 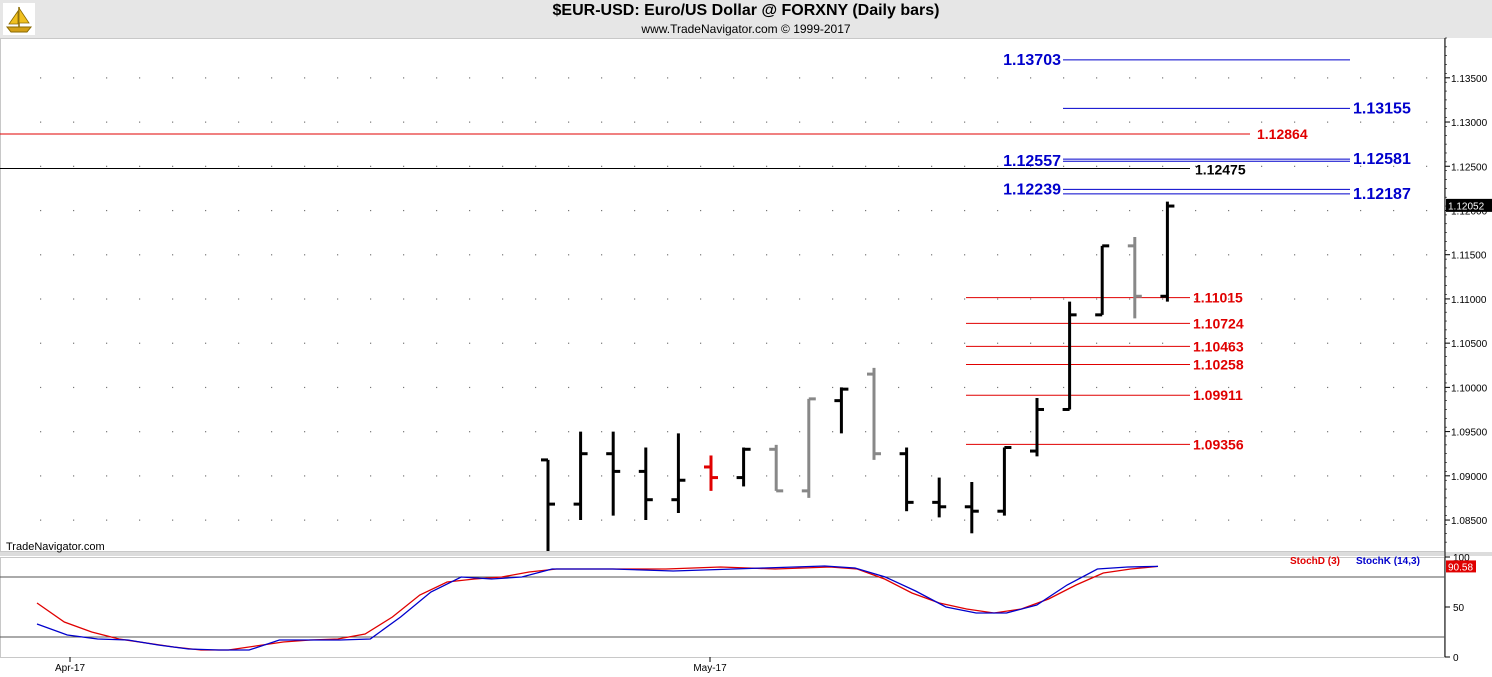 What do you see at coordinates (1032, 60) in the screenshot?
I see `level-label-1.13703: 1.13703` at bounding box center [1032, 60].